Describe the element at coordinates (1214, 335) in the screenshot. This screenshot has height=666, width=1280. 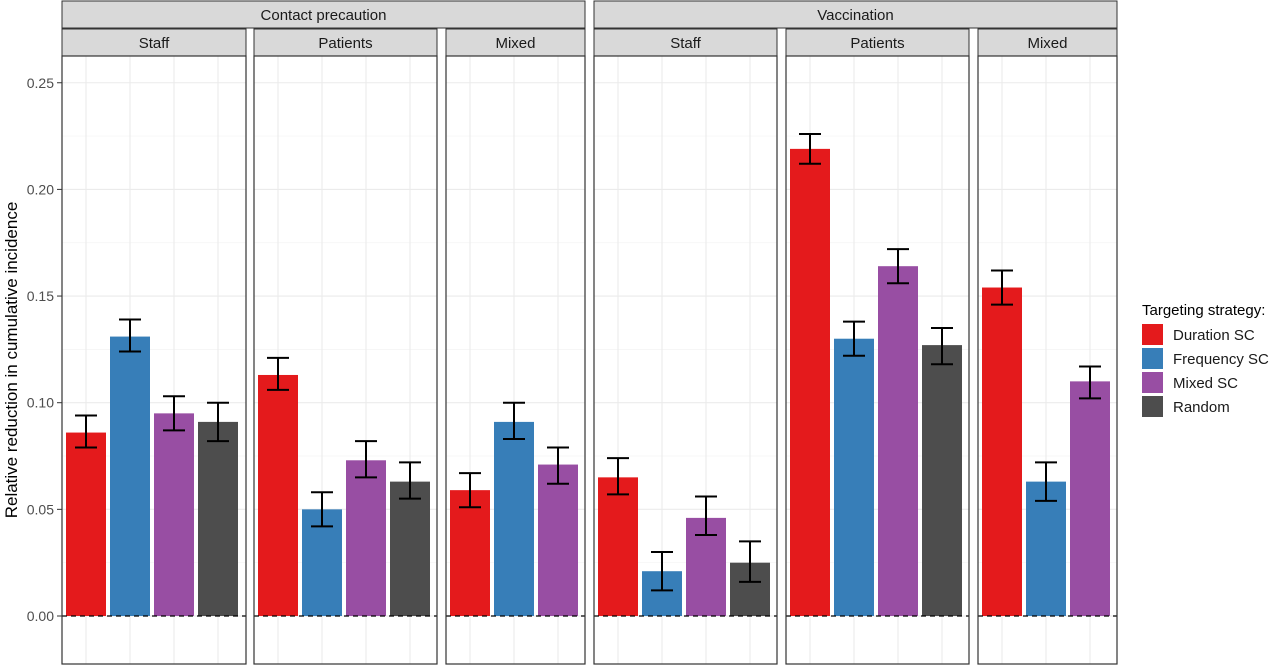
I see `legend-label: Duration SC` at that location.